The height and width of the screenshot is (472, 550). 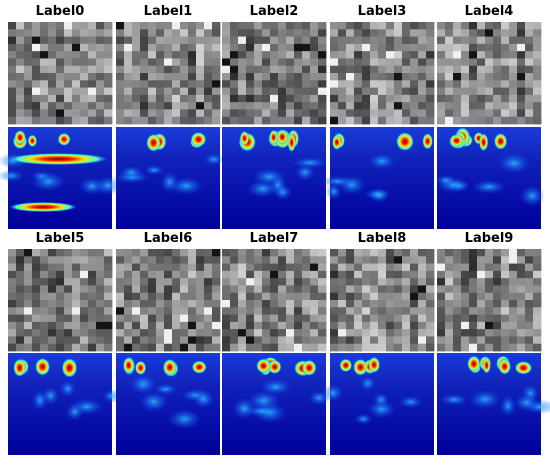 What do you see at coordinates (274, 238) in the screenshot?
I see `panel-label: Label7` at bounding box center [274, 238].